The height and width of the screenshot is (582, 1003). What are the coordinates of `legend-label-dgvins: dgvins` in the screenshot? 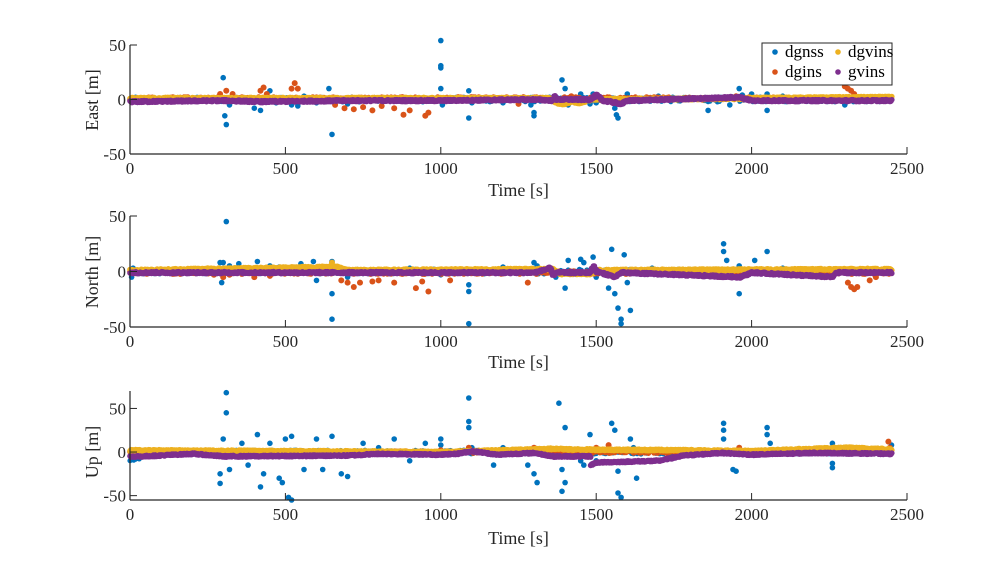 It's located at (870, 51).